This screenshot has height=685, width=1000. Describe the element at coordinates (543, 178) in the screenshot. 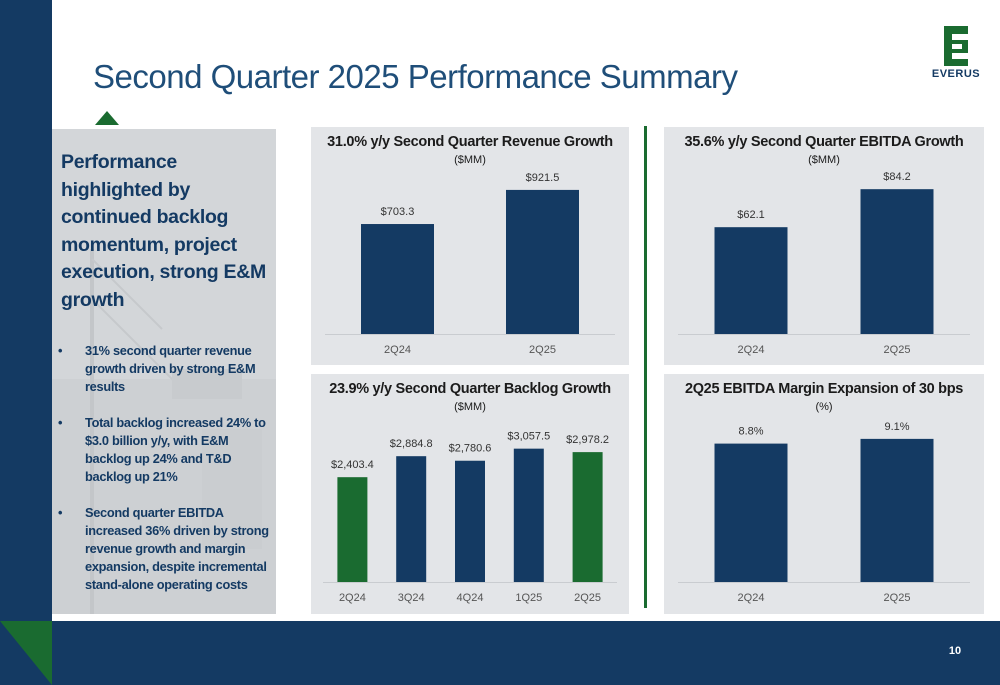

I see `data-label: $921.5` at that location.